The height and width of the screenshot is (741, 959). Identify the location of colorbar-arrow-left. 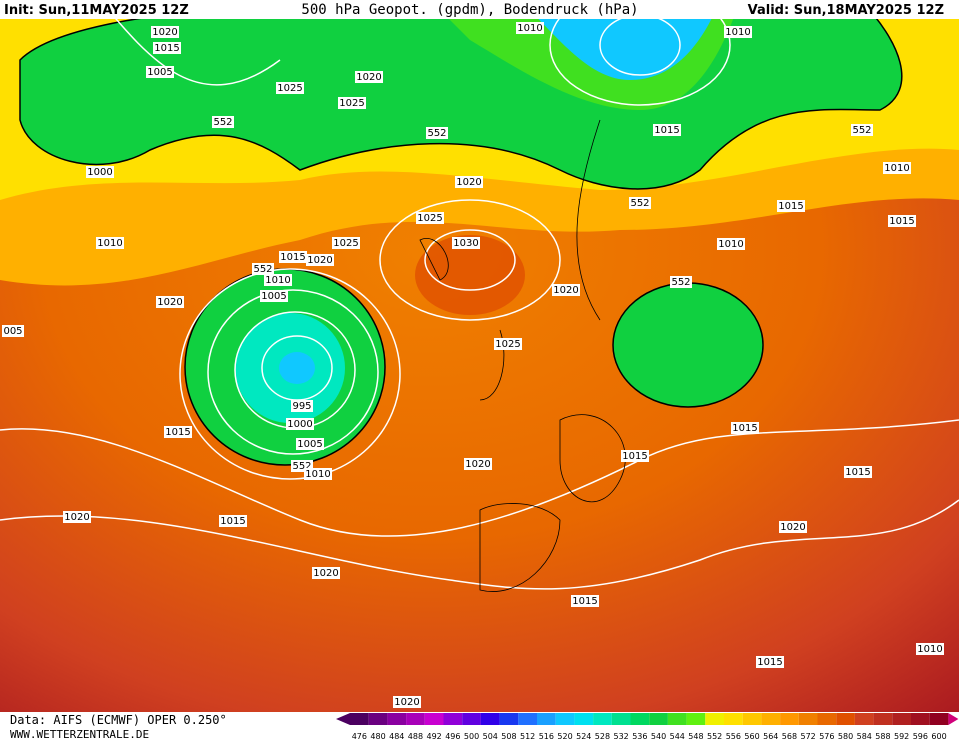
(343, 719).